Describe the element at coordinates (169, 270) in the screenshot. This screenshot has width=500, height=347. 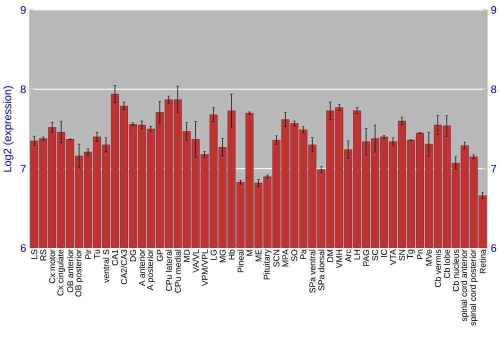
I see `x-tick-label: CPu lateral` at that location.